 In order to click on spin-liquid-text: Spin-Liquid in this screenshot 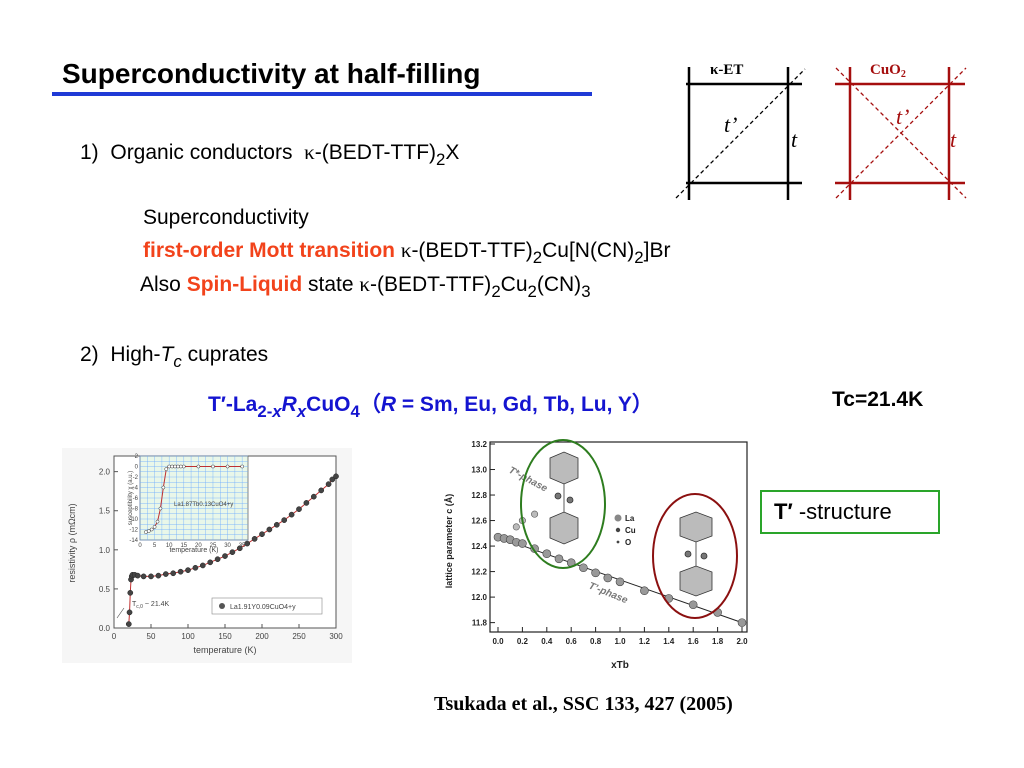, I will do `click(244, 284)`.